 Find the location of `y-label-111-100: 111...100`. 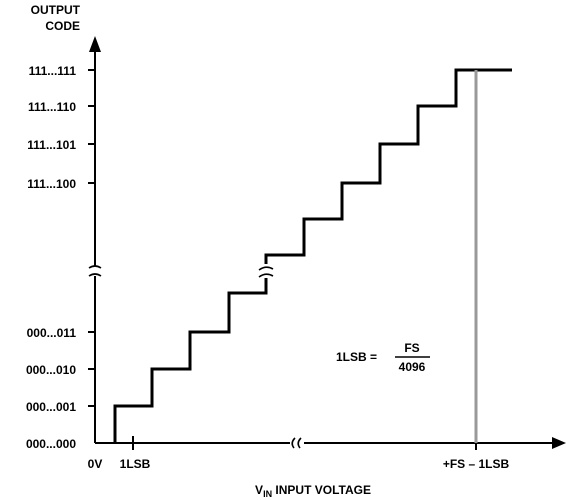

y-label-111-100: 111...100 is located at coordinates (51, 184).